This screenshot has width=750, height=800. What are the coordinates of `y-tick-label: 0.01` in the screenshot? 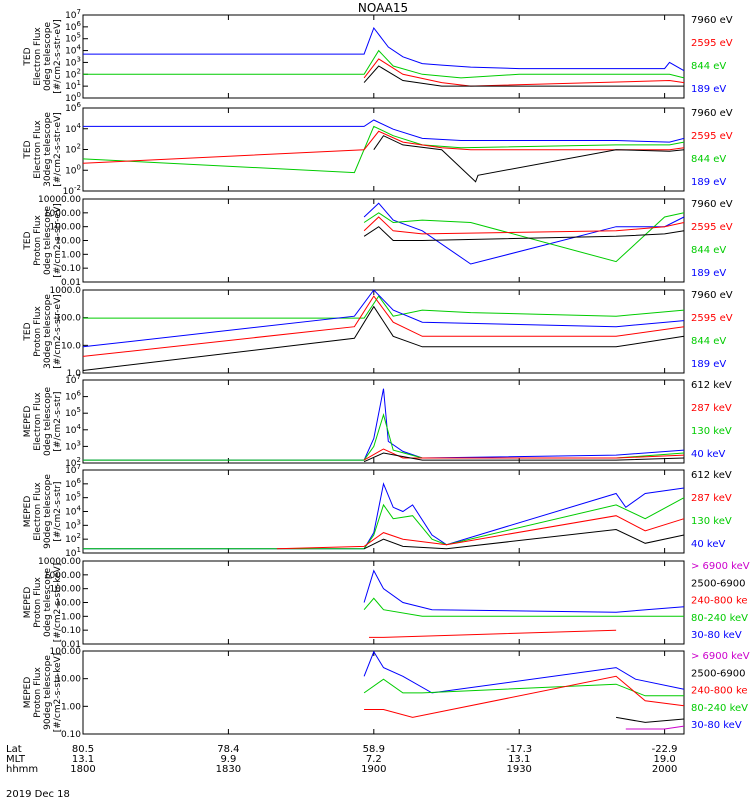 It's located at (71, 283).